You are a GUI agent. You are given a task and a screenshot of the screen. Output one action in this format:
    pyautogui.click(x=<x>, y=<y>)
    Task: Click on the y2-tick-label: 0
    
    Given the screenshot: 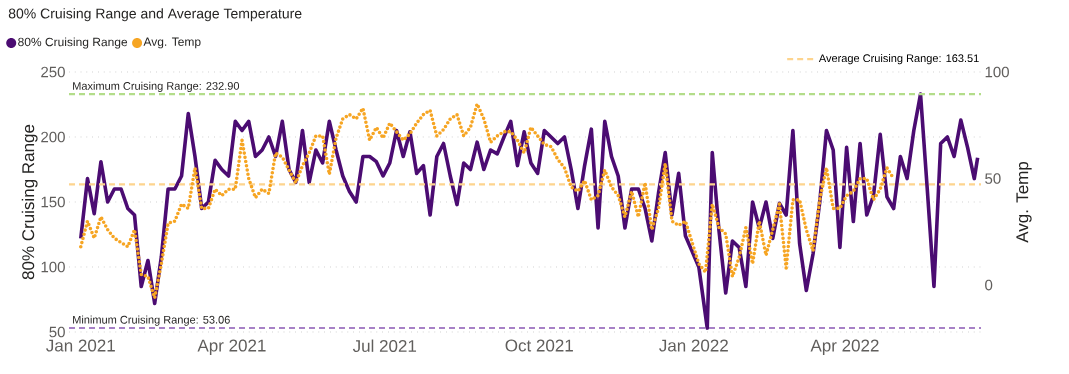 What is the action you would take?
    pyautogui.click(x=989, y=285)
    